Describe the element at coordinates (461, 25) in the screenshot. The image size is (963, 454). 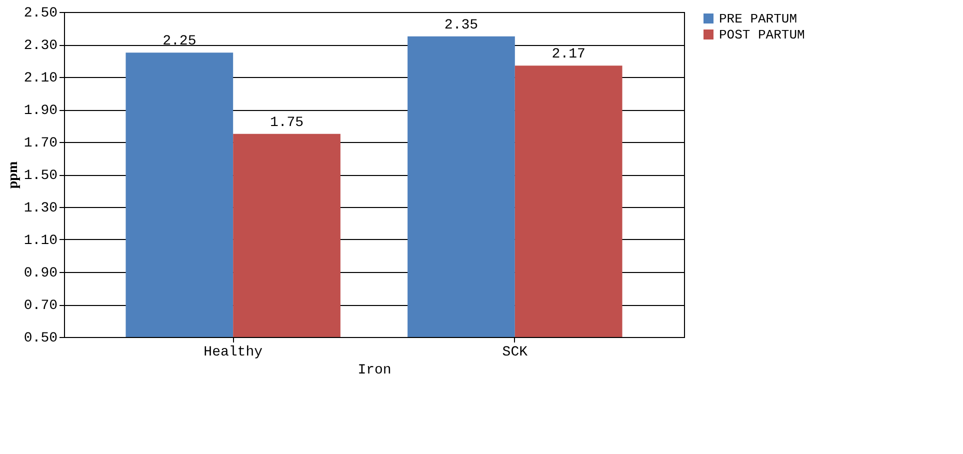
I see `data-label: 2.35` at that location.